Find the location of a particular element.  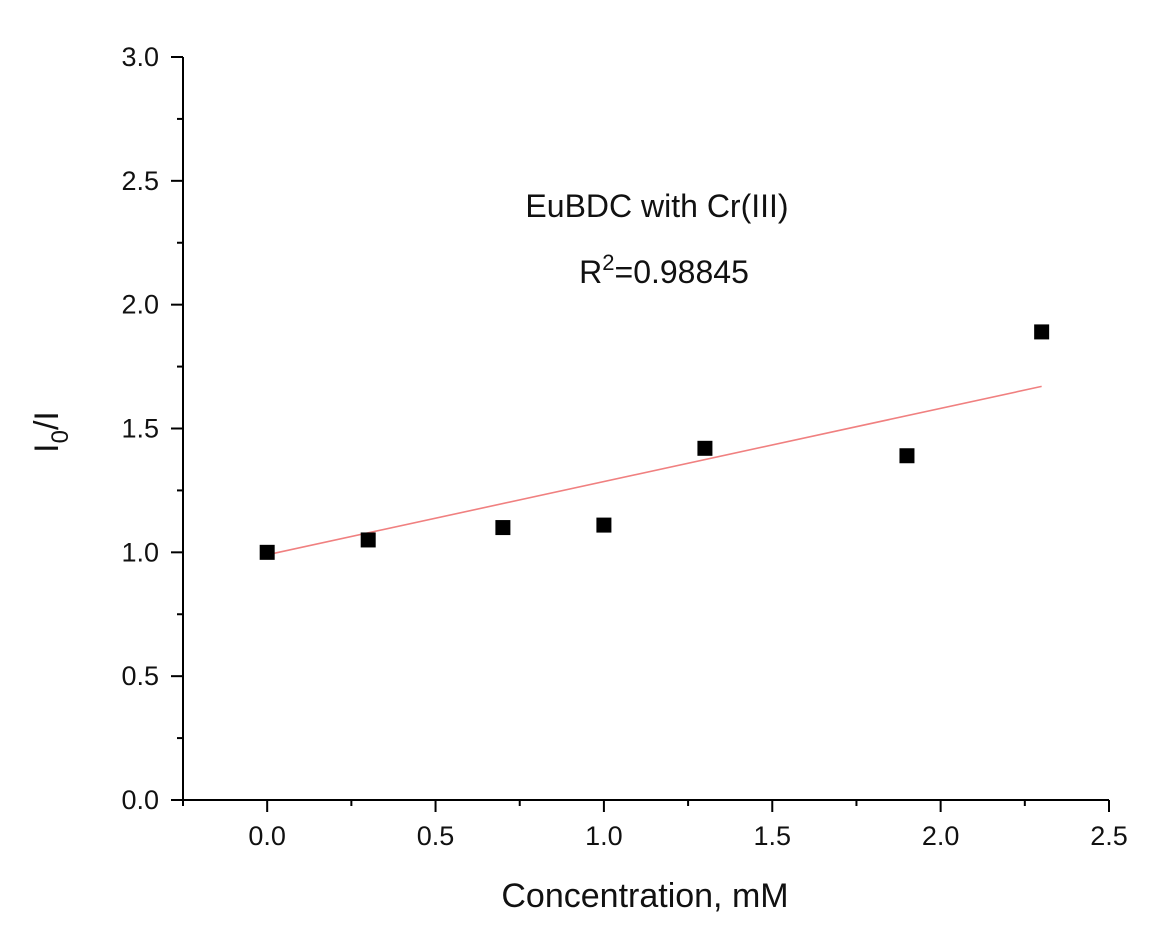

y-axis-title-main: I is located at coordinates (47, 447).